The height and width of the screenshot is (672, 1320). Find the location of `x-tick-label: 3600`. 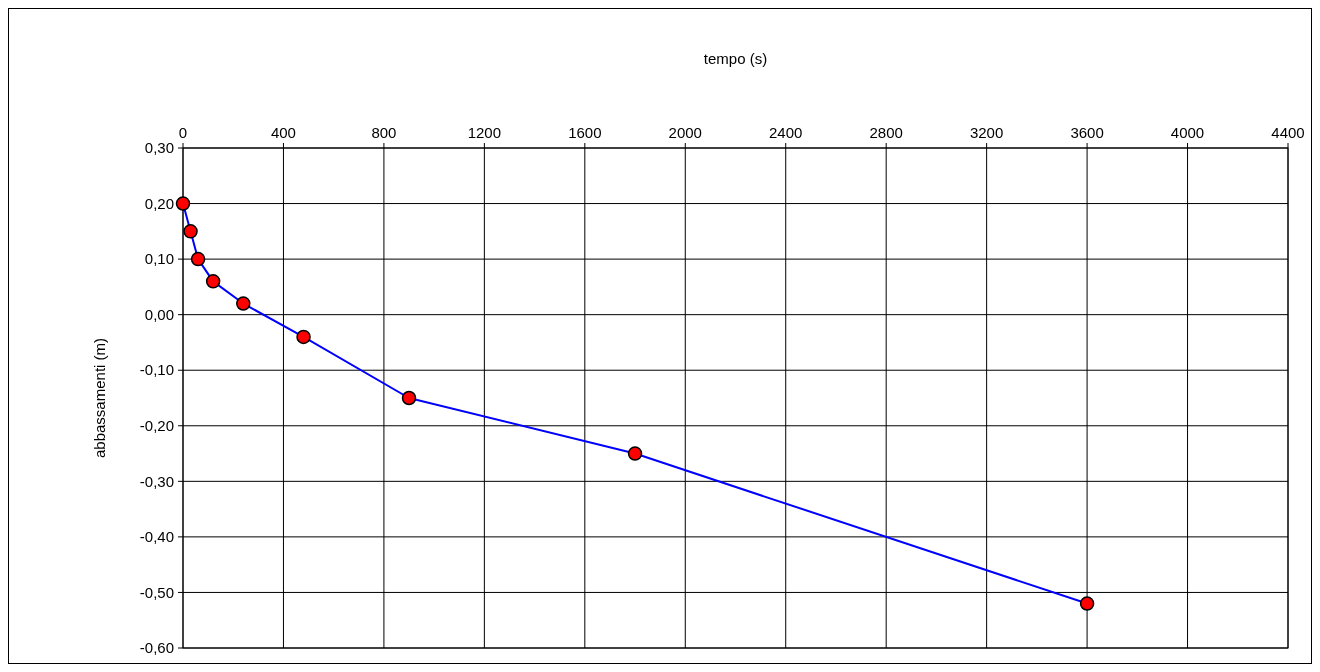

x-tick-label: 3600 is located at coordinates (1087, 132).